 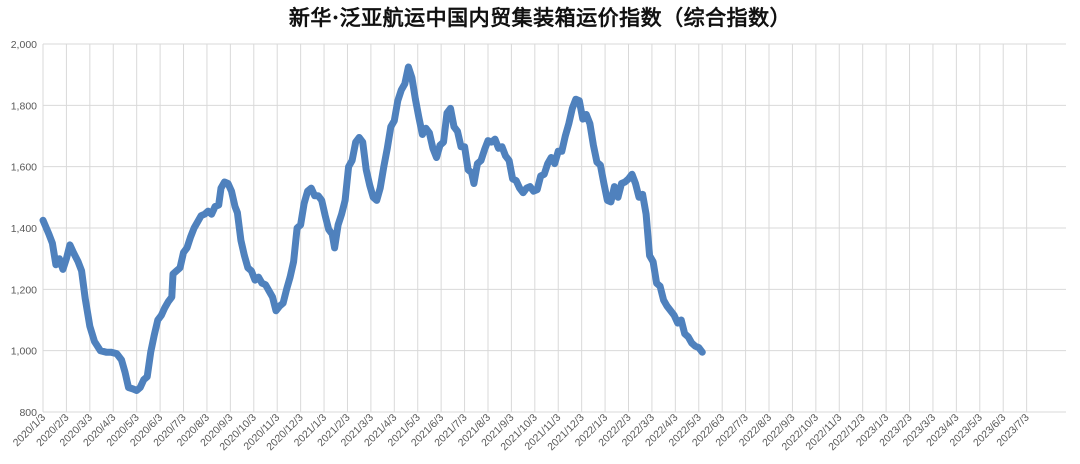 What do you see at coordinates (24, 290) in the screenshot?
I see `y-tick-label: 1,200` at bounding box center [24, 290].